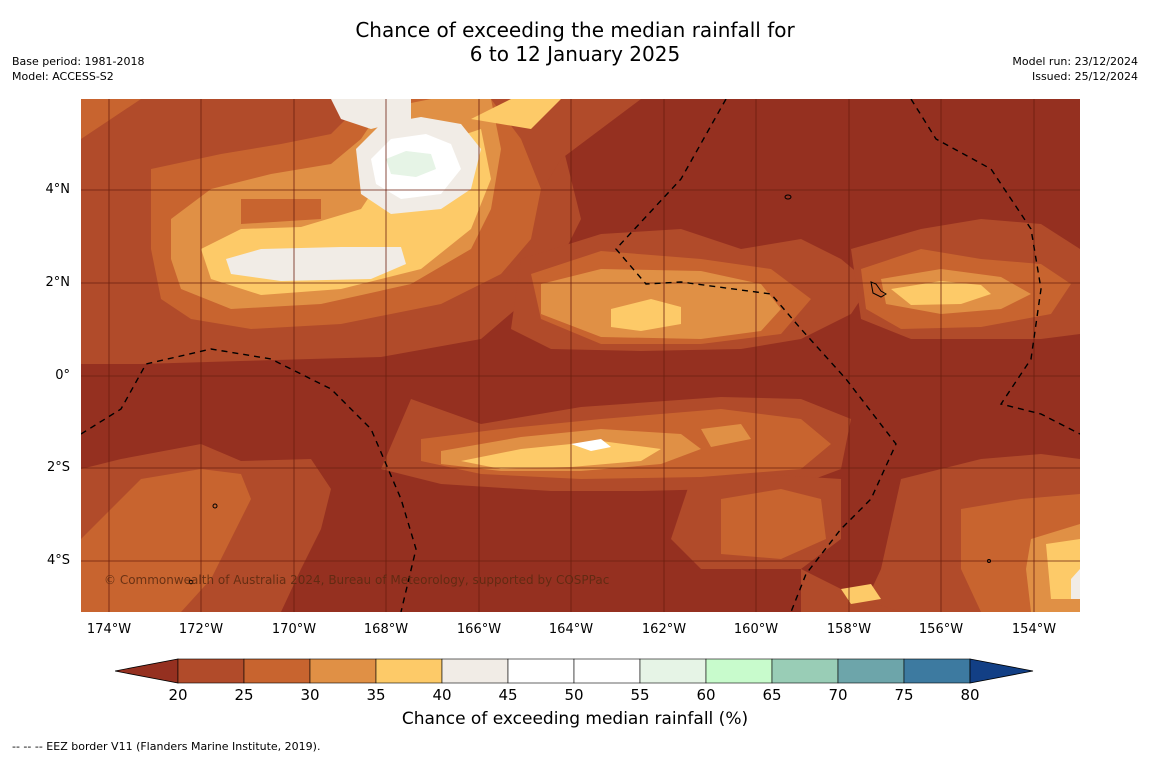  I want to click on left-metadata: Base period: 1981-2018 Model: ACCESS-S2, so click(78, 69).